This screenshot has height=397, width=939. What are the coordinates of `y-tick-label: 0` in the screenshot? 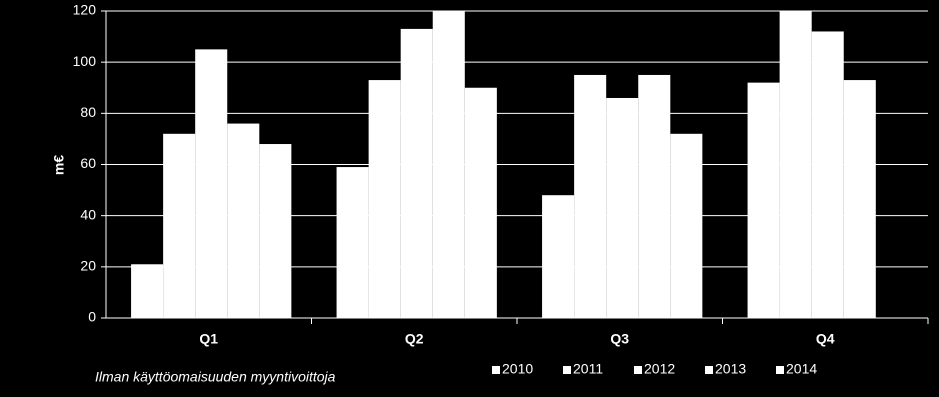 It's located at (92, 317).